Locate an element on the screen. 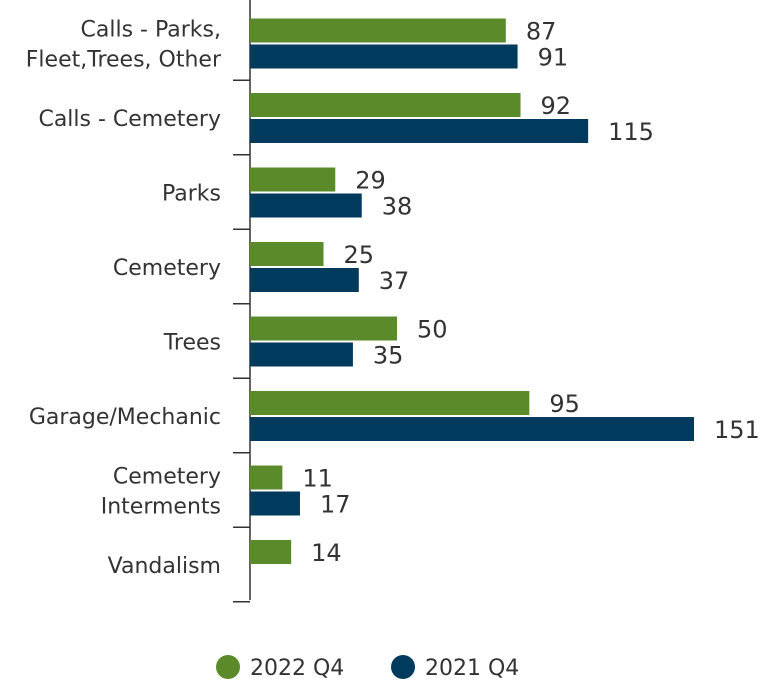 Image resolution: width=767 pixels, height=688 pixels. category-label: Calls - Parks, is located at coordinates (151, 30).